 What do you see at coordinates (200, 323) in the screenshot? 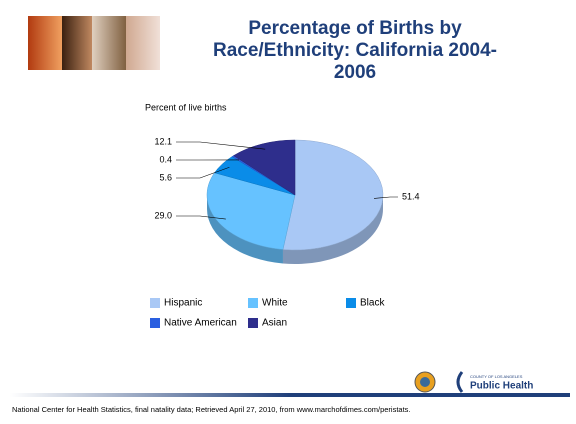
I see `legend-label: Native American` at bounding box center [200, 323].